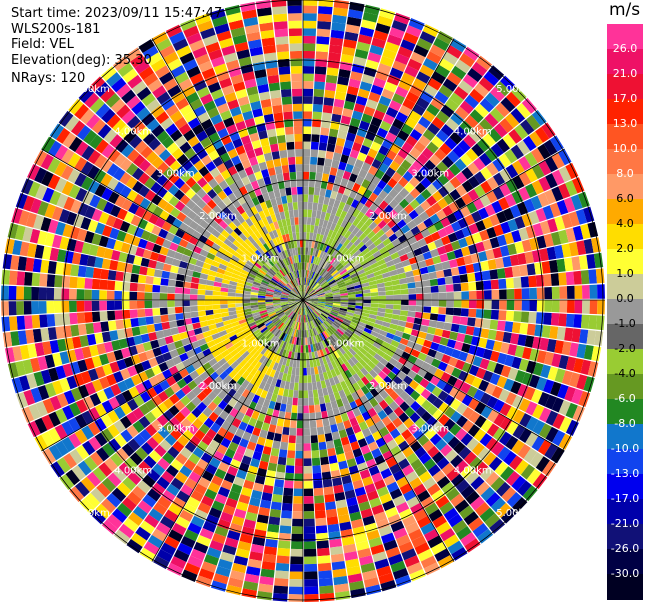 The image size is (647, 607). What do you see at coordinates (56, 29) in the screenshot?
I see `instrument-name-text: WLS200s-181` at bounding box center [56, 29].